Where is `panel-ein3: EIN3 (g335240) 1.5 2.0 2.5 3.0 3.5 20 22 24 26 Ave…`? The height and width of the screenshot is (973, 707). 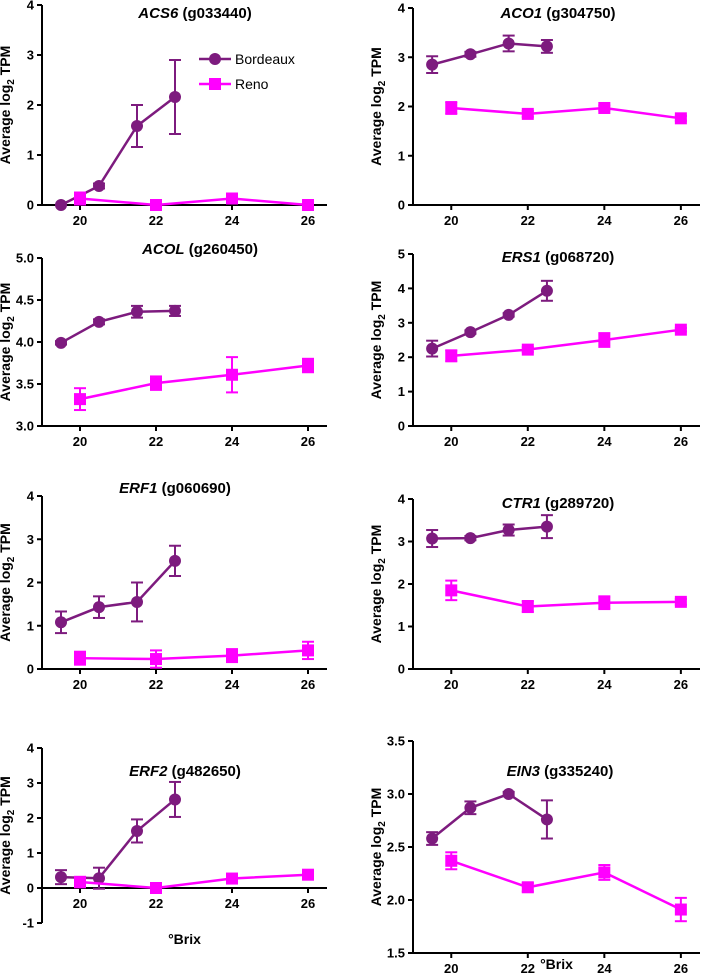
panel-ein3: EIN3 (g335240) 1.5 2.0 2.5 3.0 3.5 20 22 24 26 Ave… is located at coordinates (534, 853).